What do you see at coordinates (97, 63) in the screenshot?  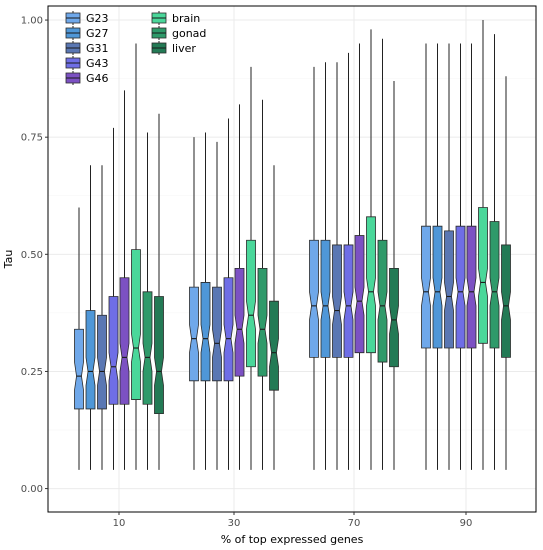 I see `legend-label: G43` at bounding box center [97, 63].